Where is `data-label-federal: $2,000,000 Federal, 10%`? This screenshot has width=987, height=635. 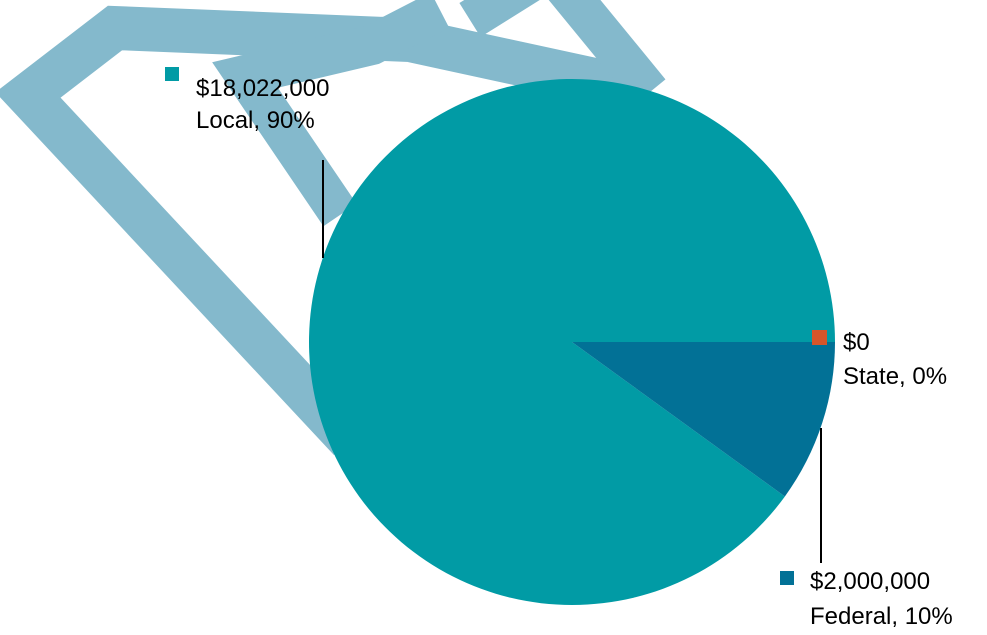 data-label-federal: $2,000,000 Federal, 10% is located at coordinates (866, 599).